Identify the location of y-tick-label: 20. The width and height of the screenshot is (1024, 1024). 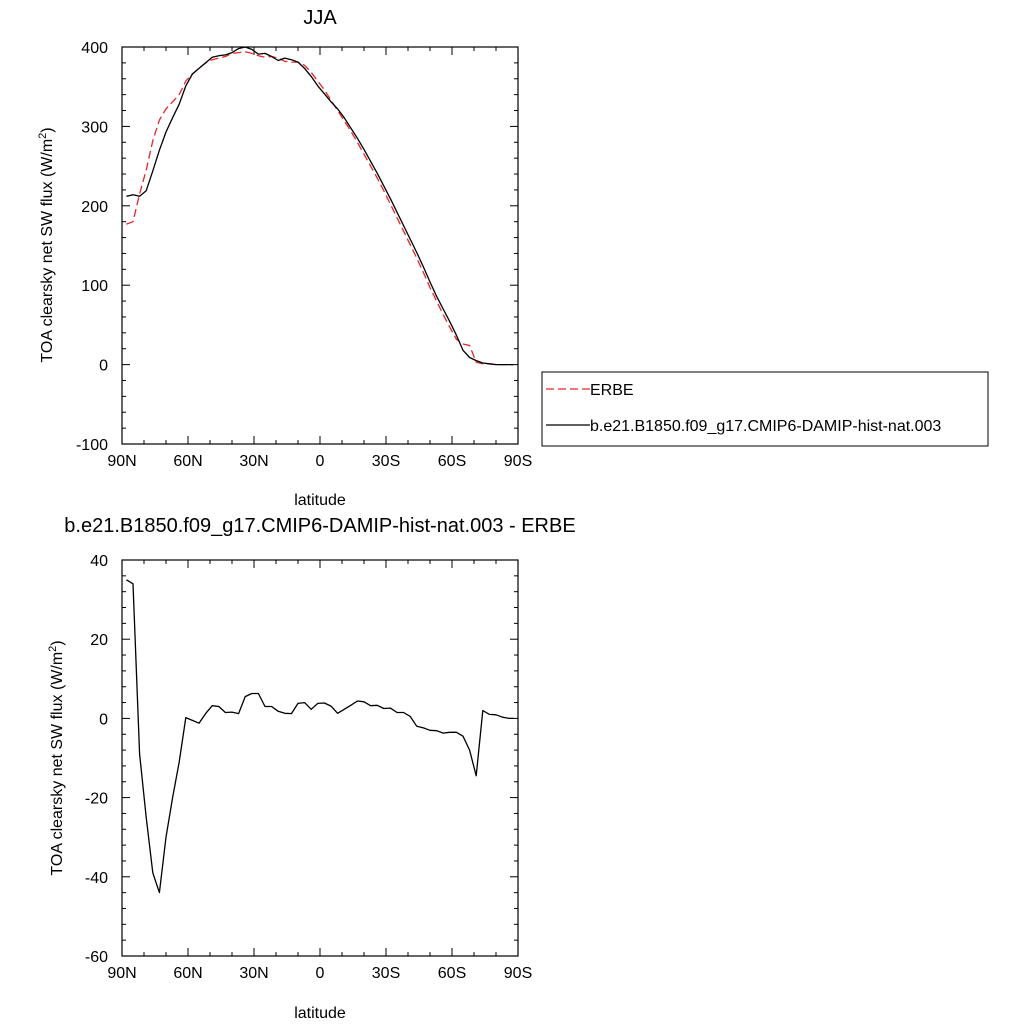
(99, 640).